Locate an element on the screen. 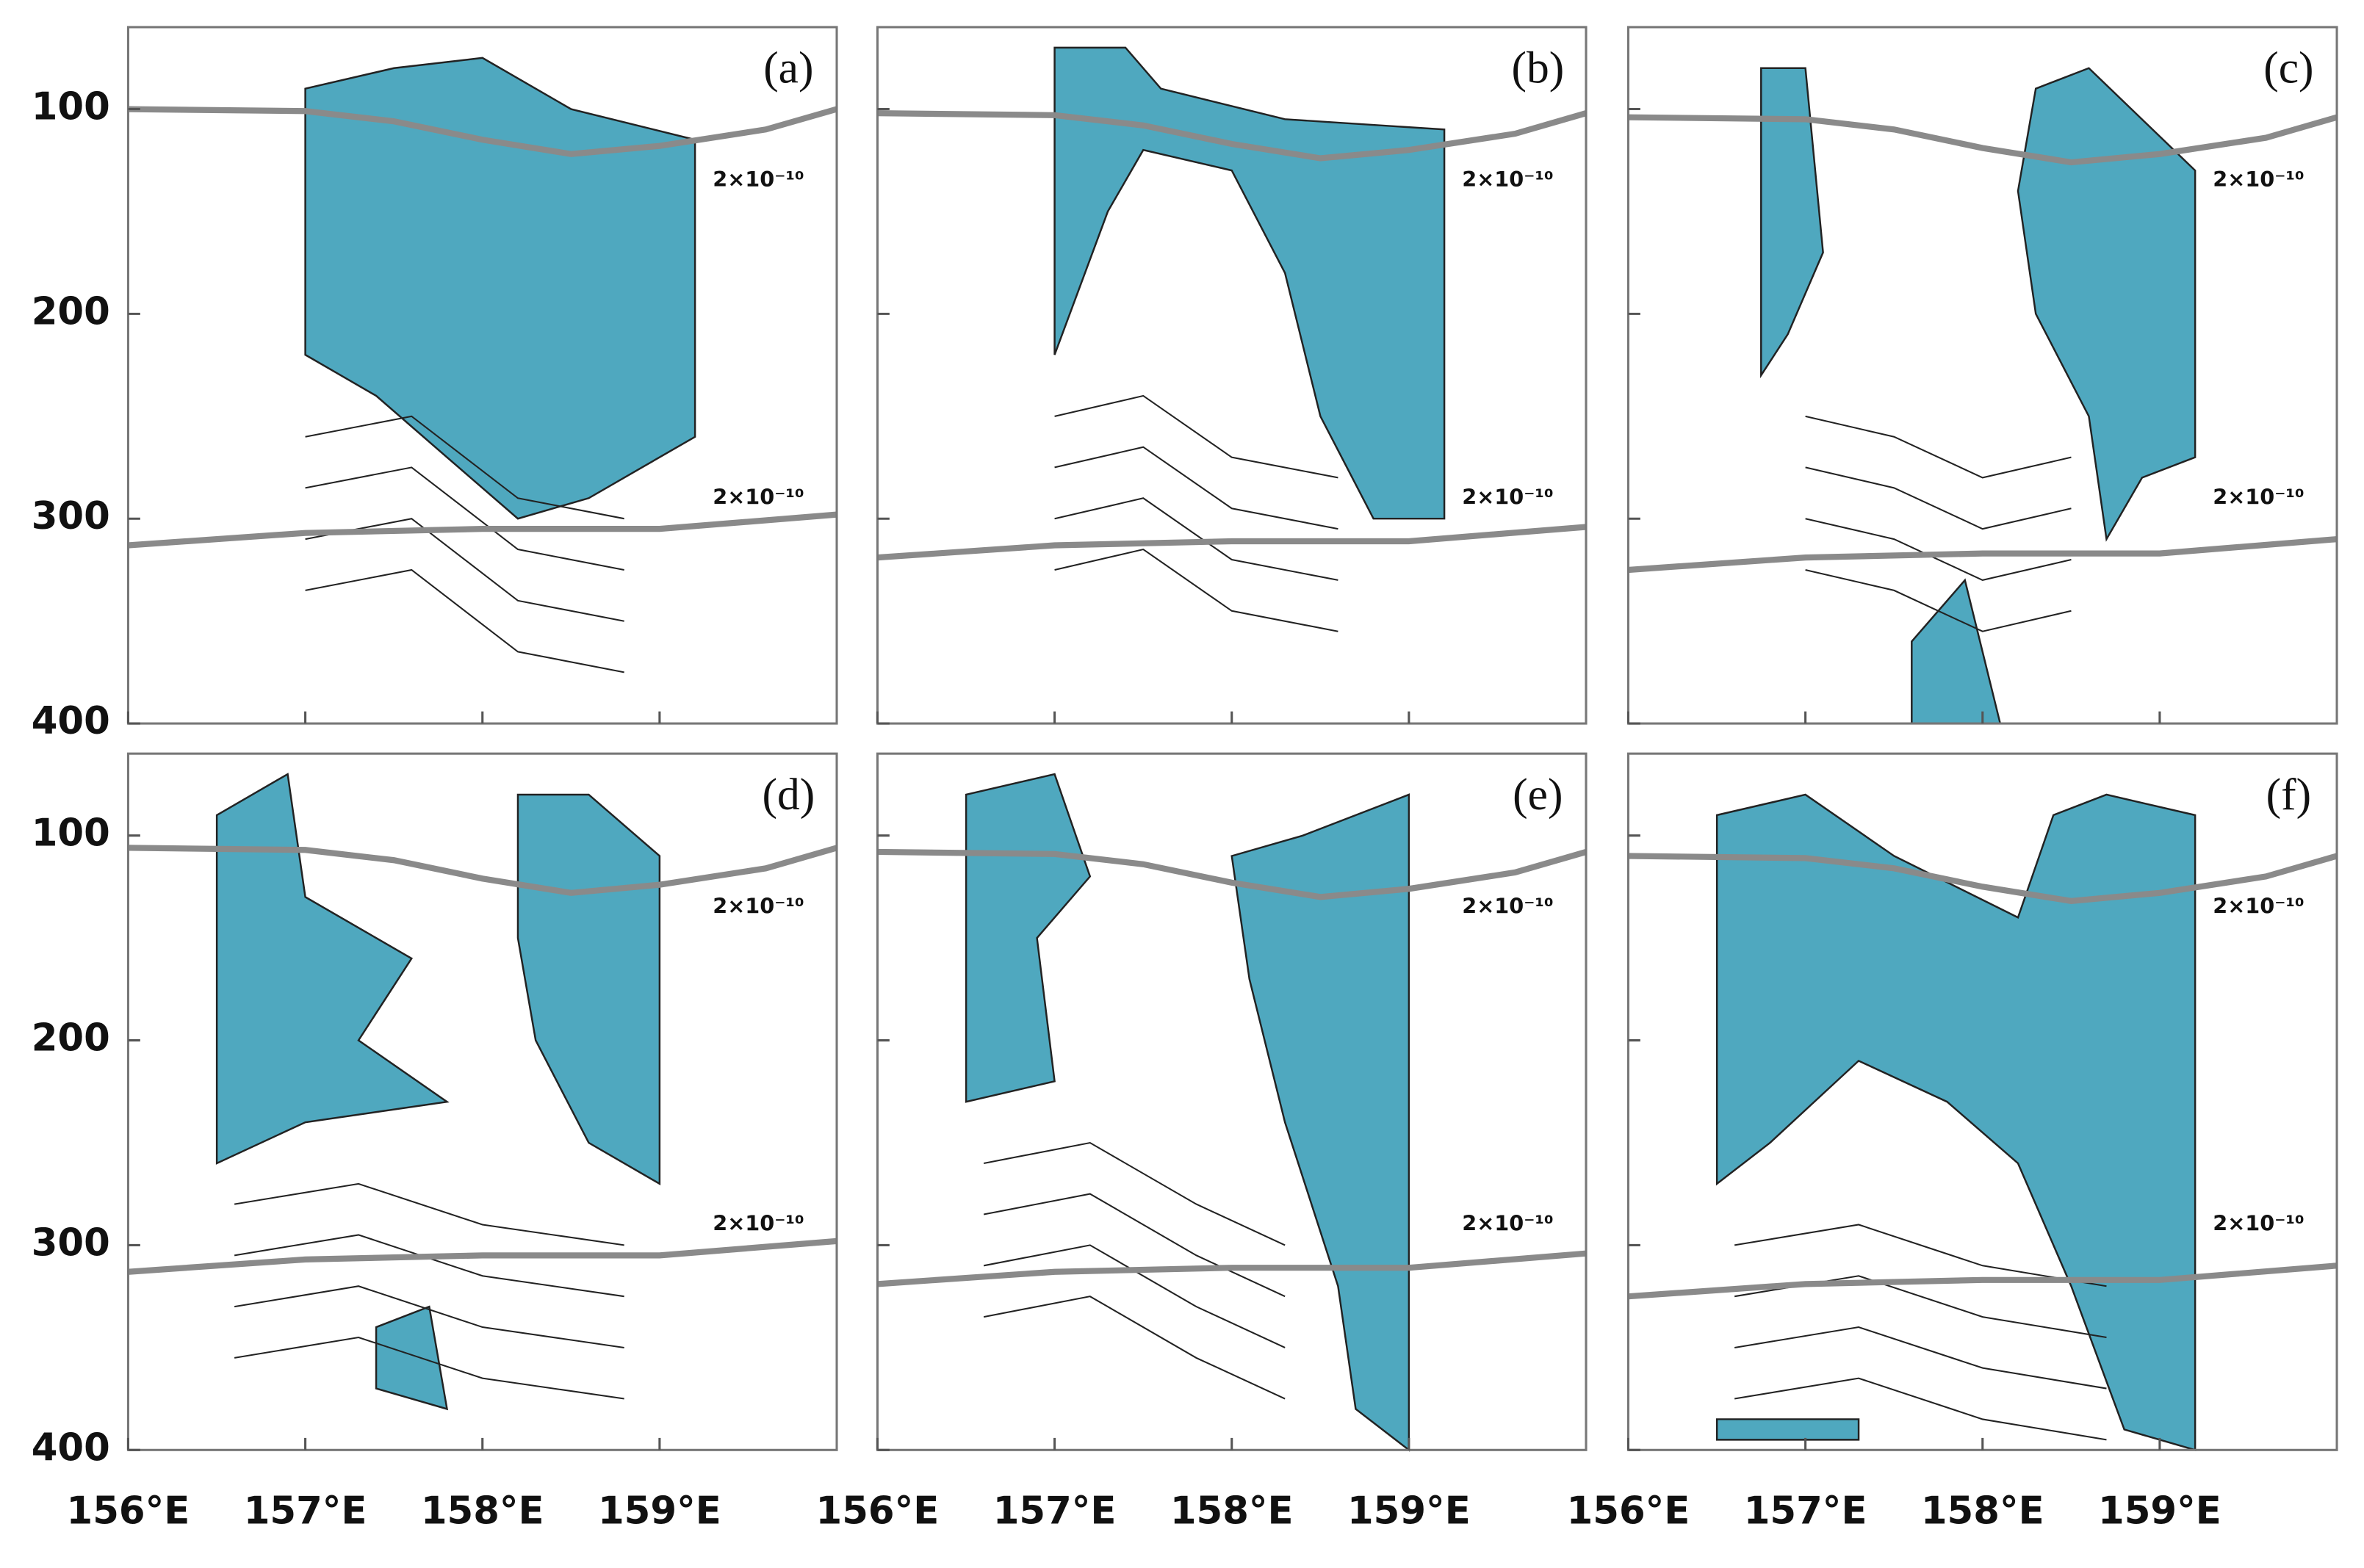 The width and height of the screenshot is (2364, 1568). panel-label: (b) is located at coordinates (1537, 68).